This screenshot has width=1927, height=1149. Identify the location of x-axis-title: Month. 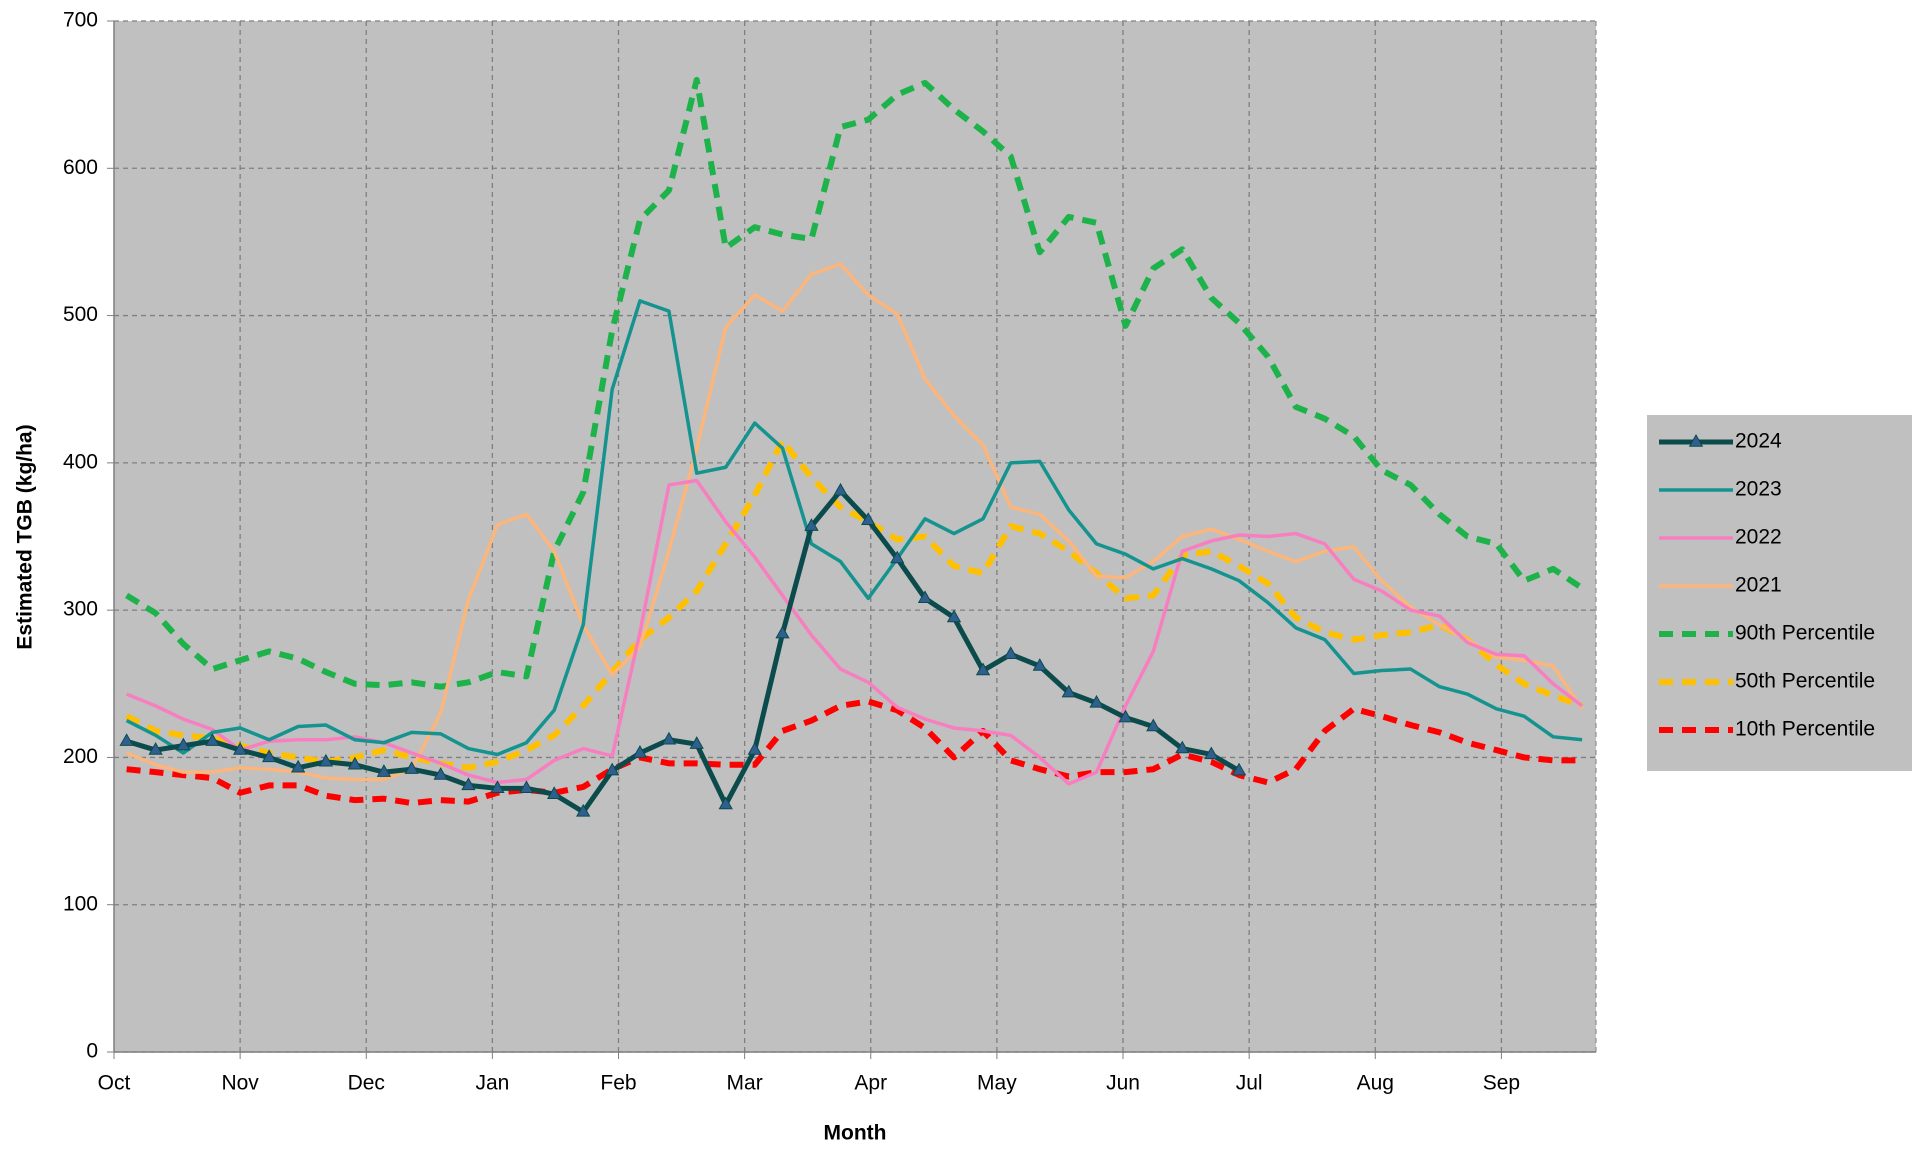
(855, 1133).